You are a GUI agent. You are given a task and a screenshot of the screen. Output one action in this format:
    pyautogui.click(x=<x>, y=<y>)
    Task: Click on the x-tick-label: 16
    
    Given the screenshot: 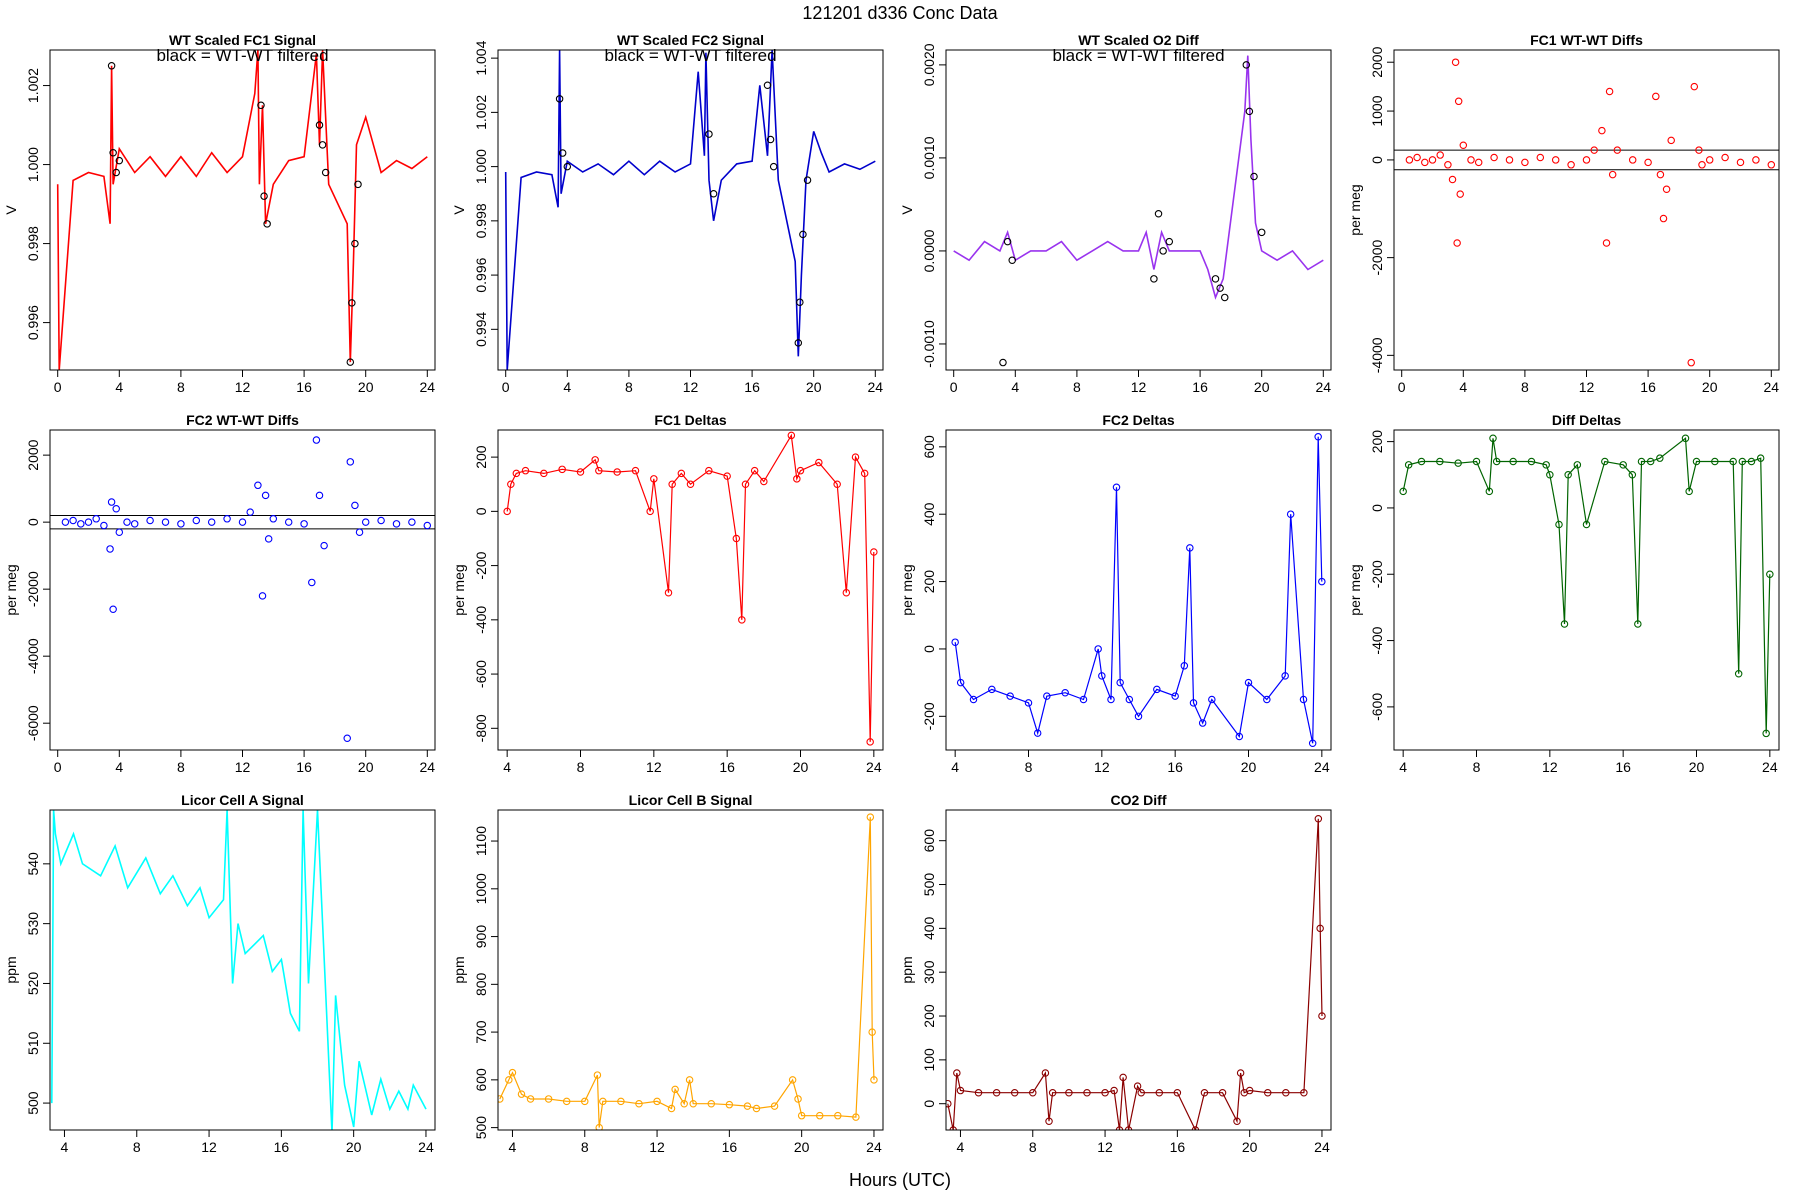 What is the action you would take?
    pyautogui.click(x=730, y=1147)
    